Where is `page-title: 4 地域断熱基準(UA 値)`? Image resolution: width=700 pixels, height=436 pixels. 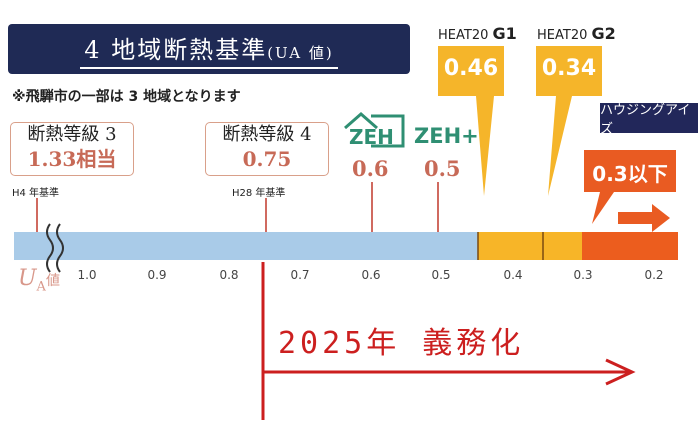 page-title: 4 地域断熱基準(UA 値) is located at coordinates (209, 49).